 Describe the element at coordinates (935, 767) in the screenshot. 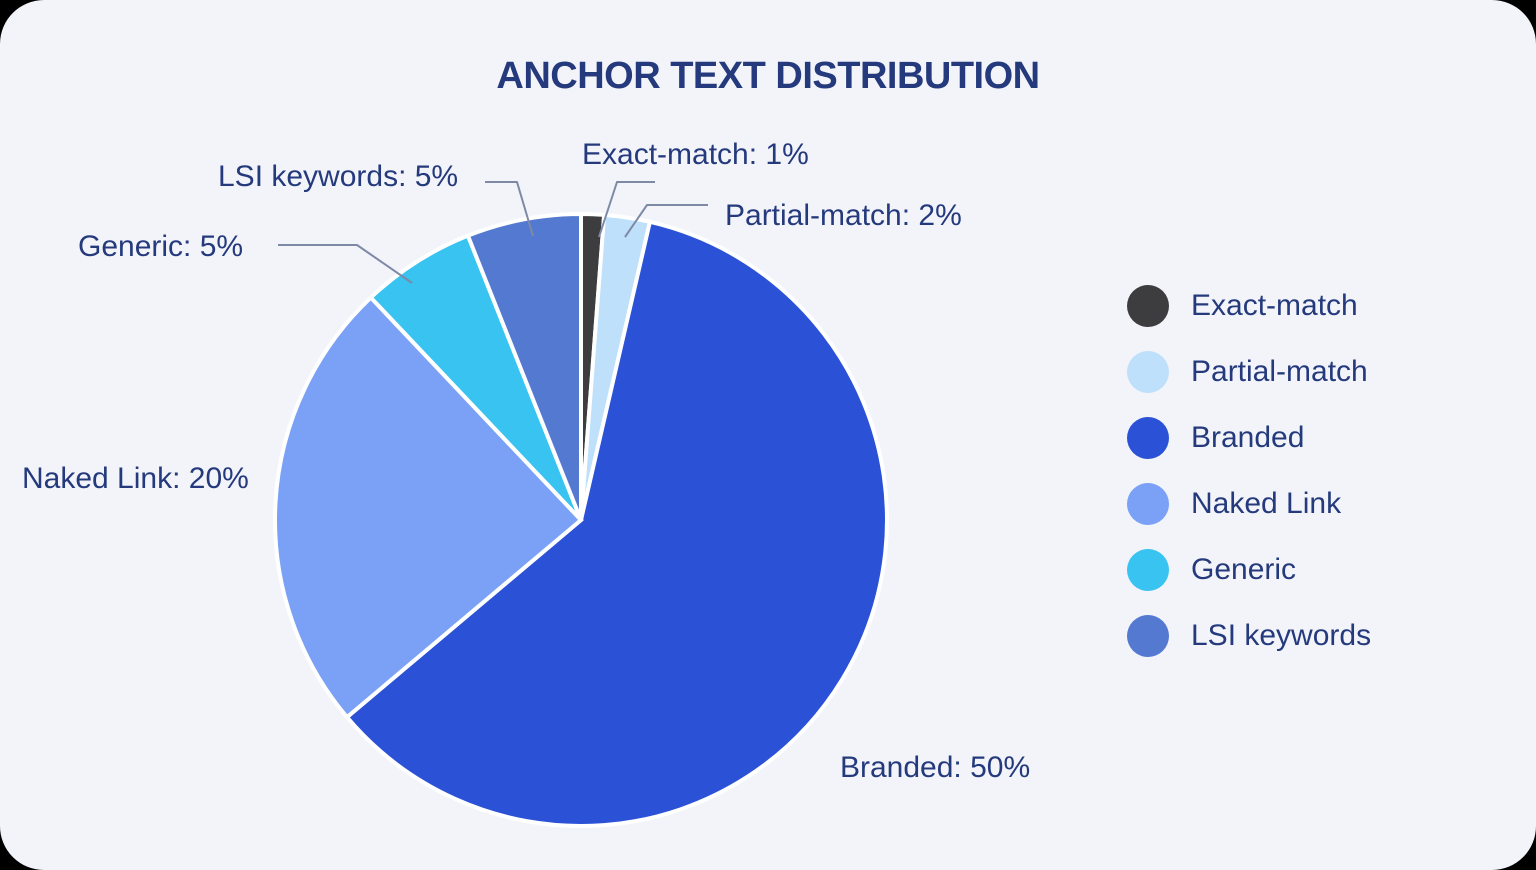

I see `callout-branded: Branded: 50%` at that location.